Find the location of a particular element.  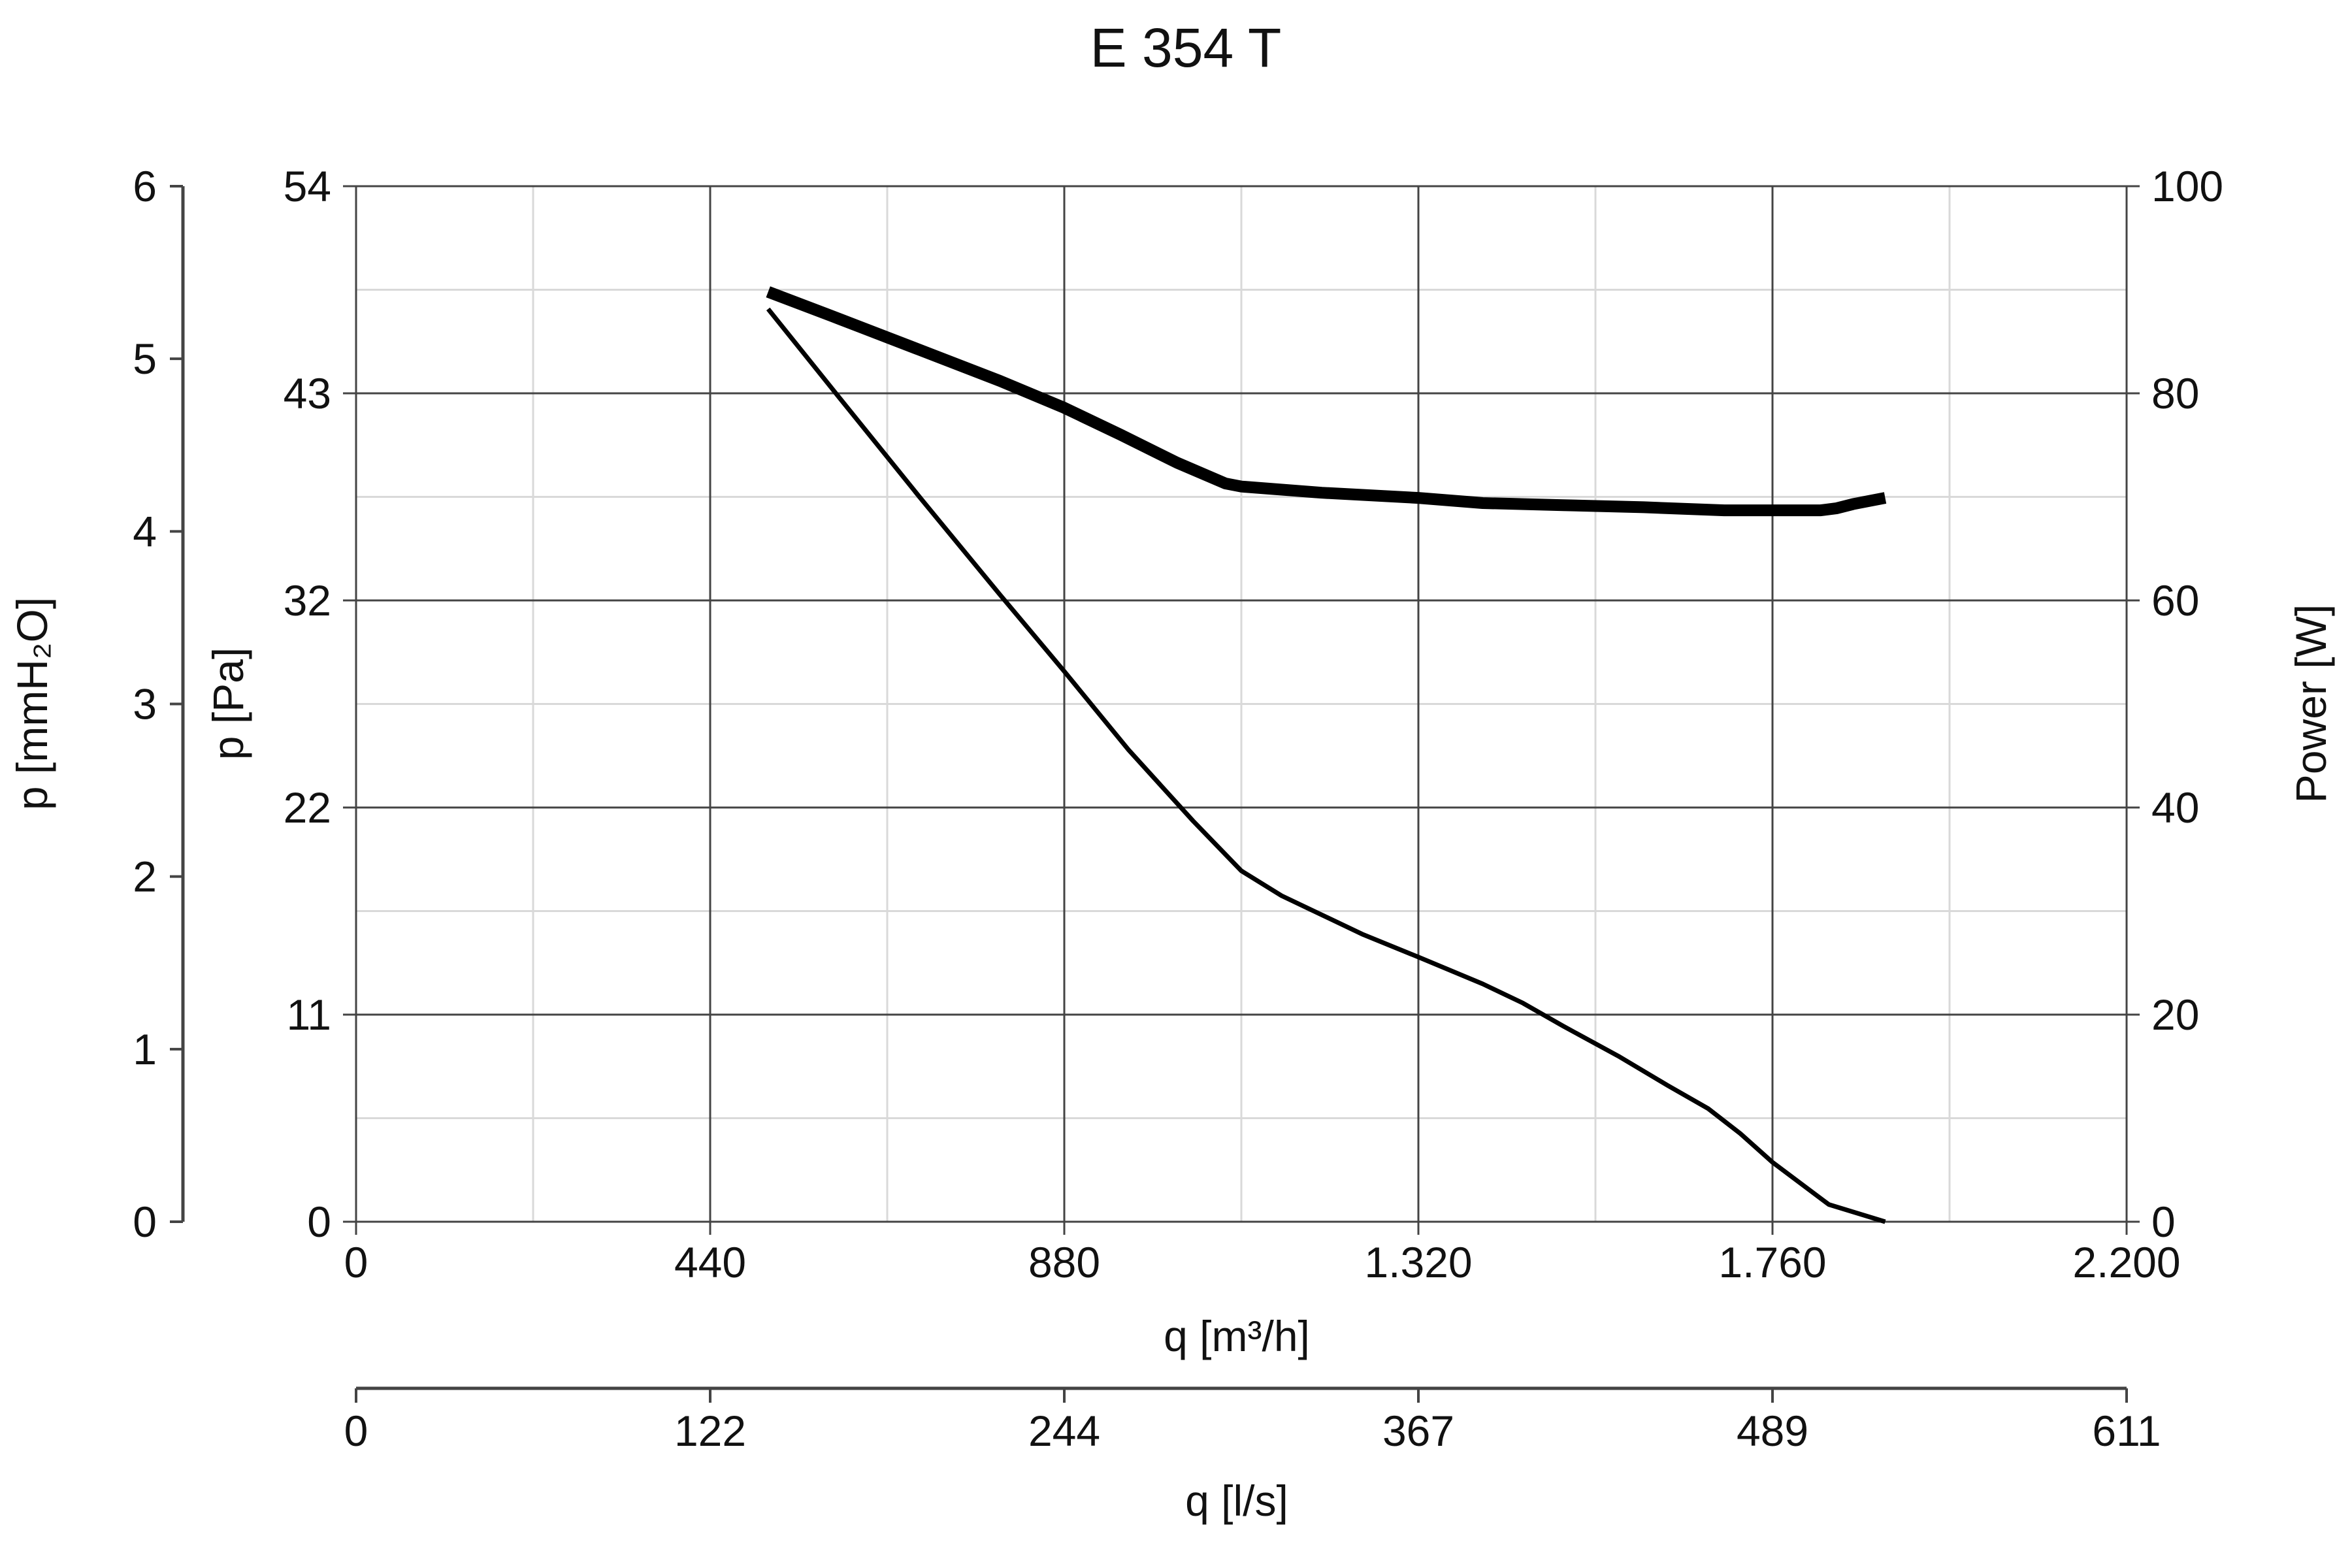

y-right-tick-label: 0 is located at coordinates (2163, 1222).